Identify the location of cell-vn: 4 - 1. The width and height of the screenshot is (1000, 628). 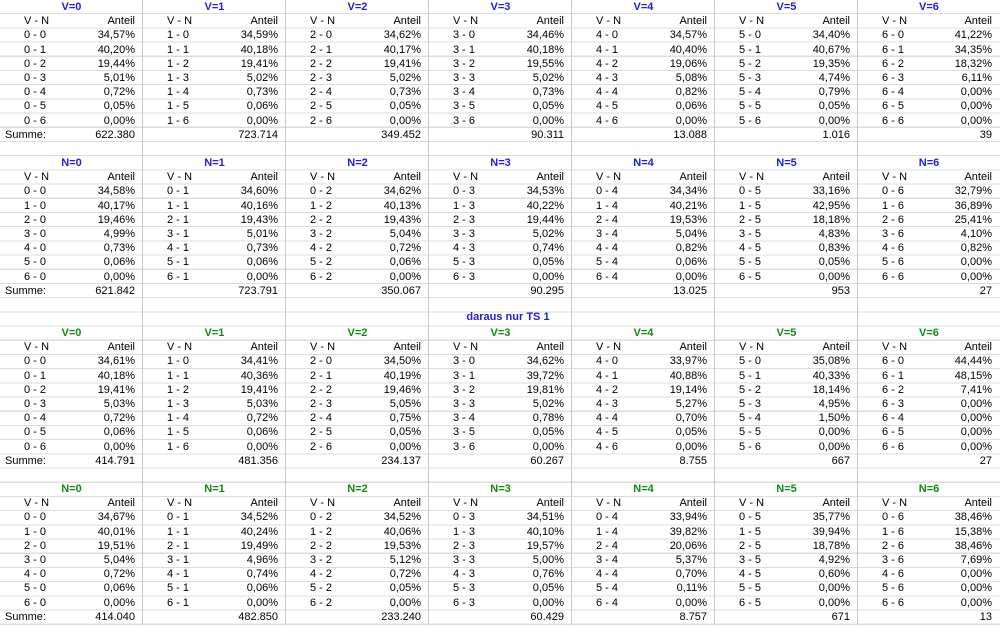
(607, 375).